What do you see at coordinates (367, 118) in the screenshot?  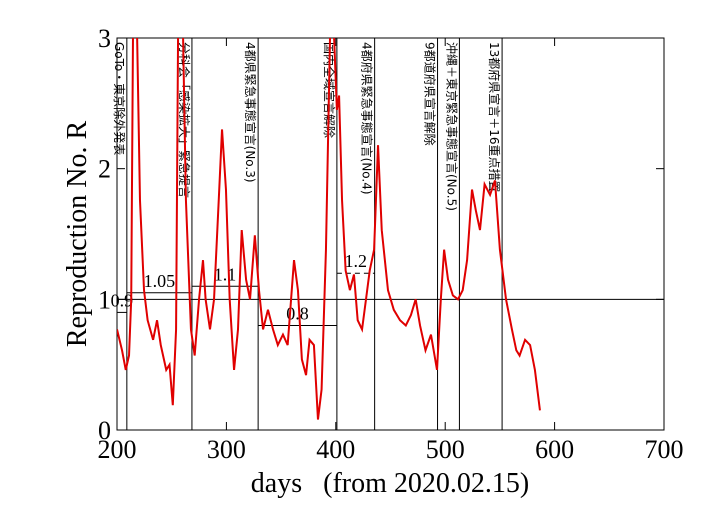 I see `event-label: 4都府県緊急事態宣言(No.4)` at bounding box center [367, 118].